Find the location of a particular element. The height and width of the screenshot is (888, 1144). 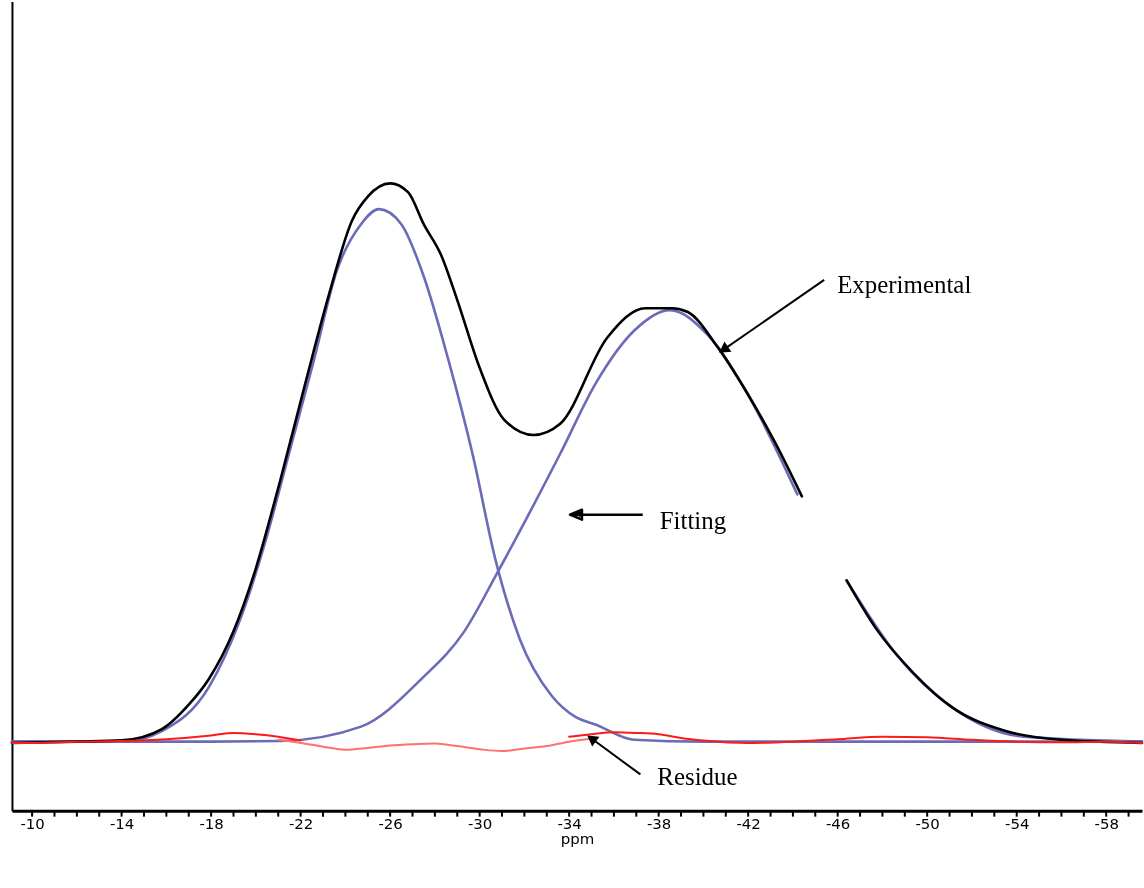

x-tick-label: -22 is located at coordinates (301, 824).